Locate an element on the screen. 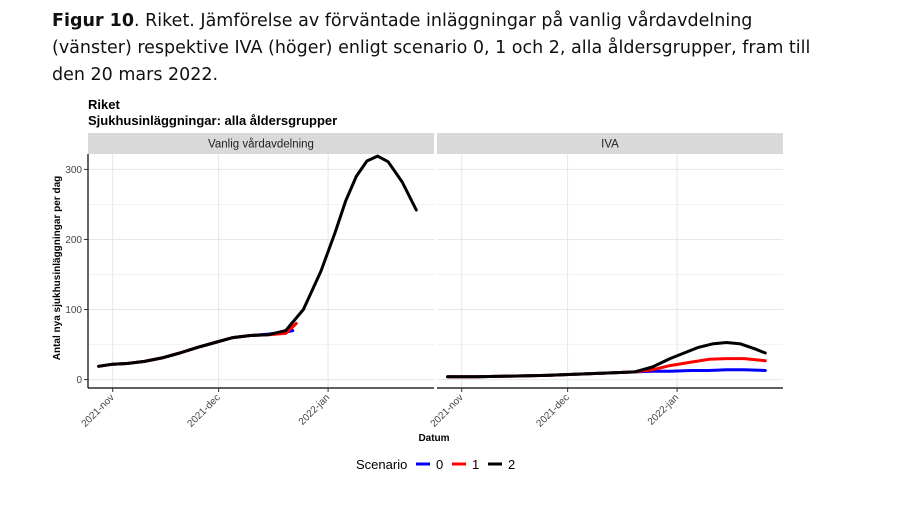 The height and width of the screenshot is (514, 900). panel-strip-label: Vanlig vårdavdelning is located at coordinates (261, 145).